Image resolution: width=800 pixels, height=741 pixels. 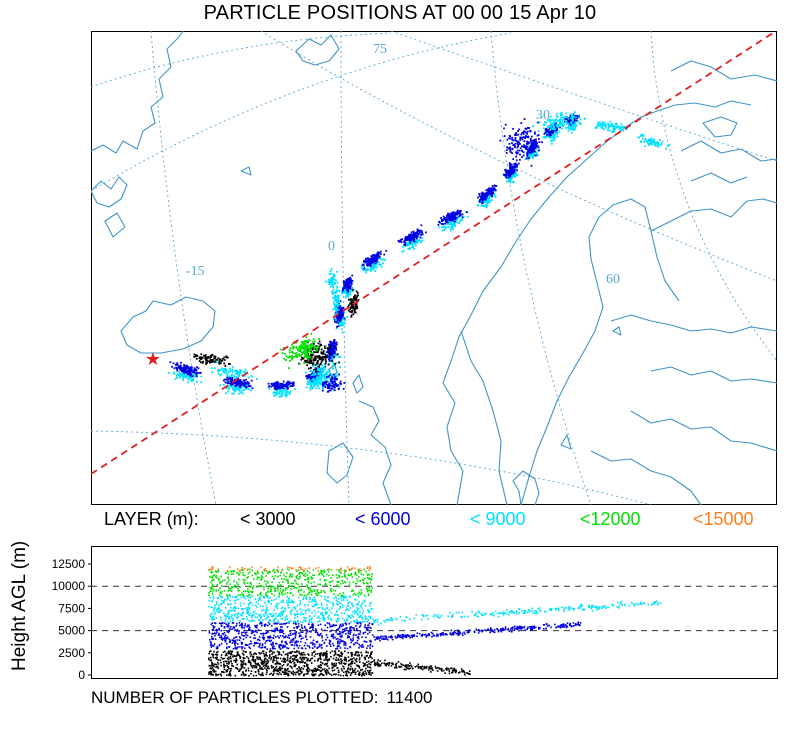 What do you see at coordinates (400, 13) in the screenshot?
I see `chart-title: PARTICLE POSITIONS AT 00 00 15 Apr 10` at bounding box center [400, 13].